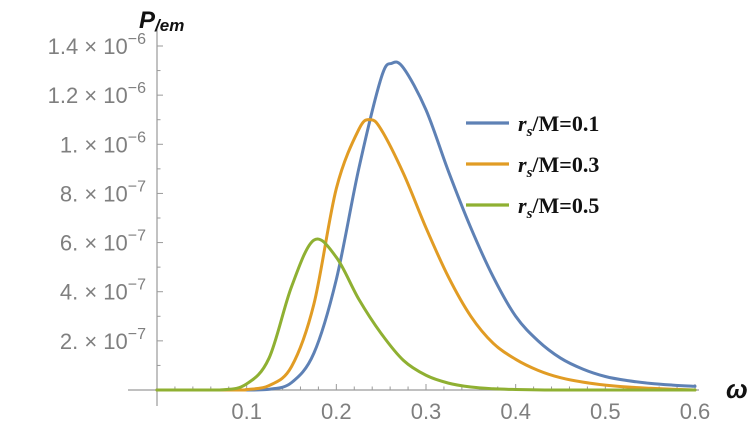  What do you see at coordinates (103, 192) in the screenshot?
I see `y-tick-label: 8. × 10−7` at bounding box center [103, 192].